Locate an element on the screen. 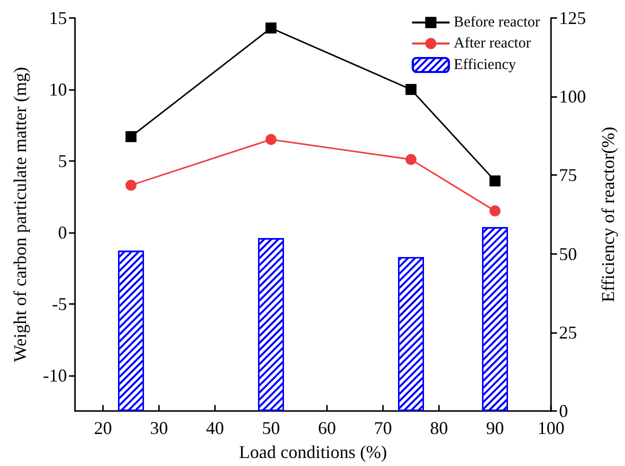 The image size is (625, 466). y2-tick-label: 100 is located at coordinates (572, 96).